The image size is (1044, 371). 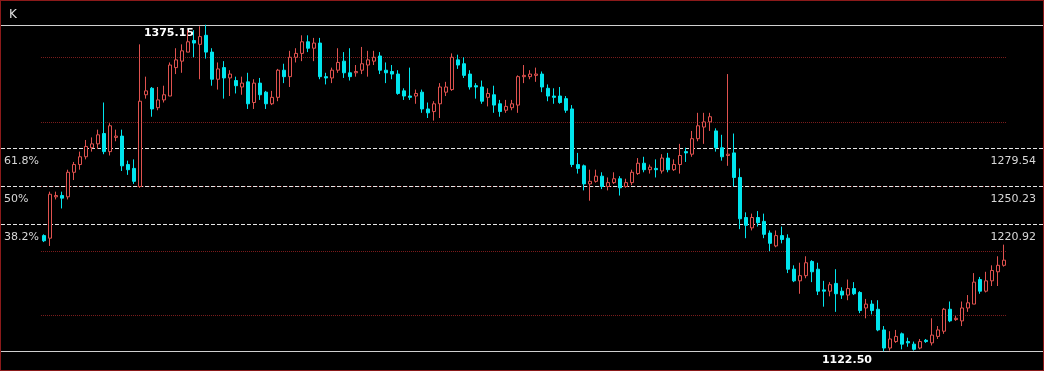 What do you see at coordinates (21, 160) in the screenshot?
I see `annotation: 61.8%` at bounding box center [21, 160].